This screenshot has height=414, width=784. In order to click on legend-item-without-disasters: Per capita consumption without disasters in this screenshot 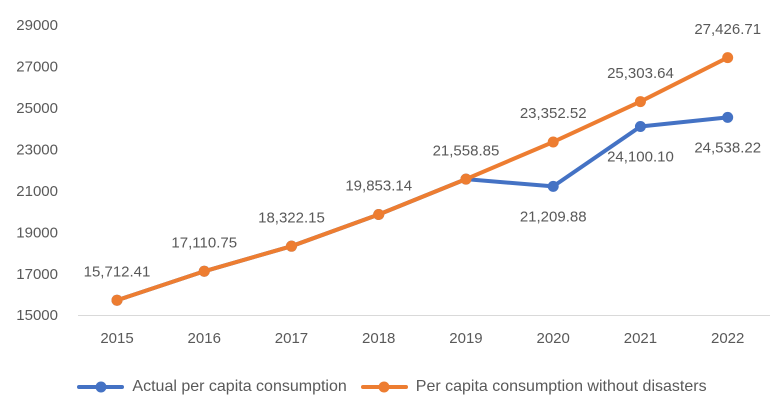, I will do `click(533, 387)`.